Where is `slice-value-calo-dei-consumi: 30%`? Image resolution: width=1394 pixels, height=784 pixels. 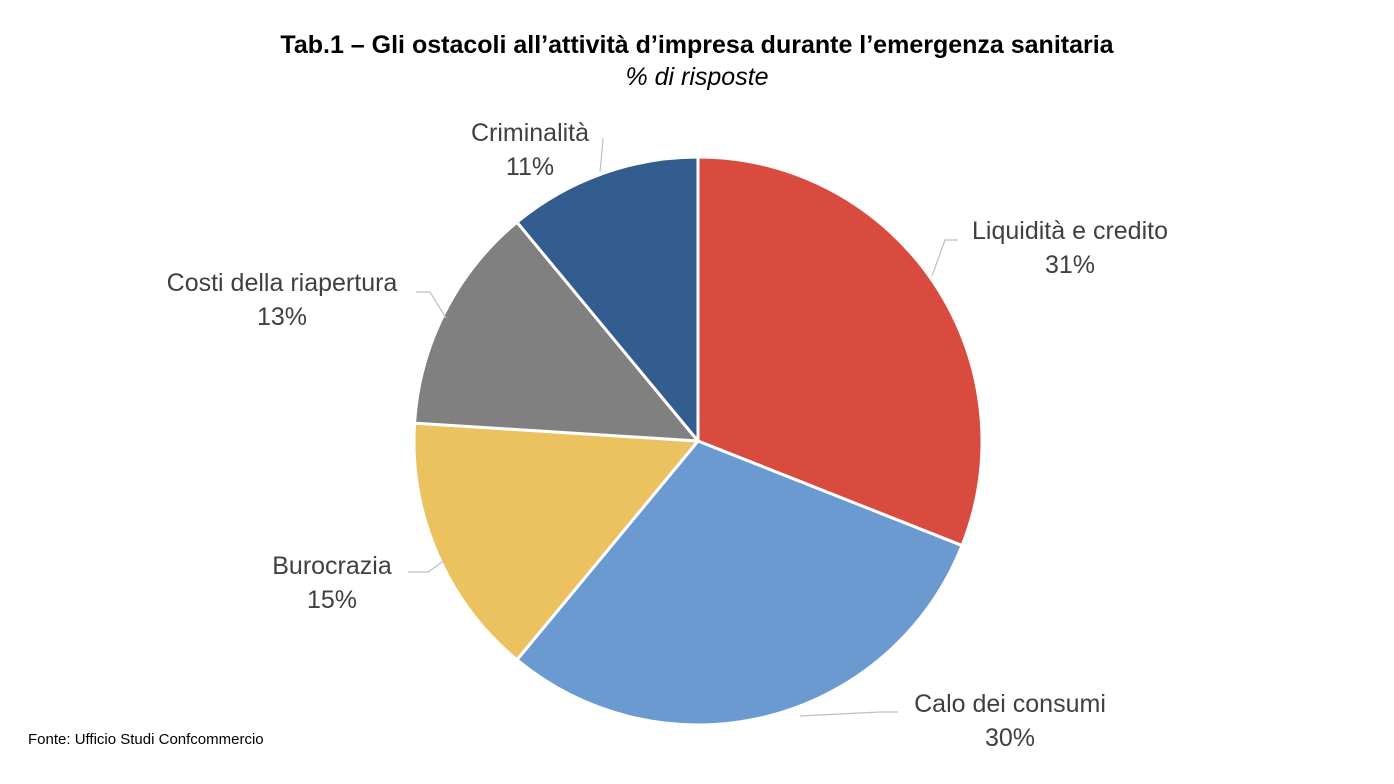 slice-value-calo-dei-consumi: 30% is located at coordinates (1010, 738).